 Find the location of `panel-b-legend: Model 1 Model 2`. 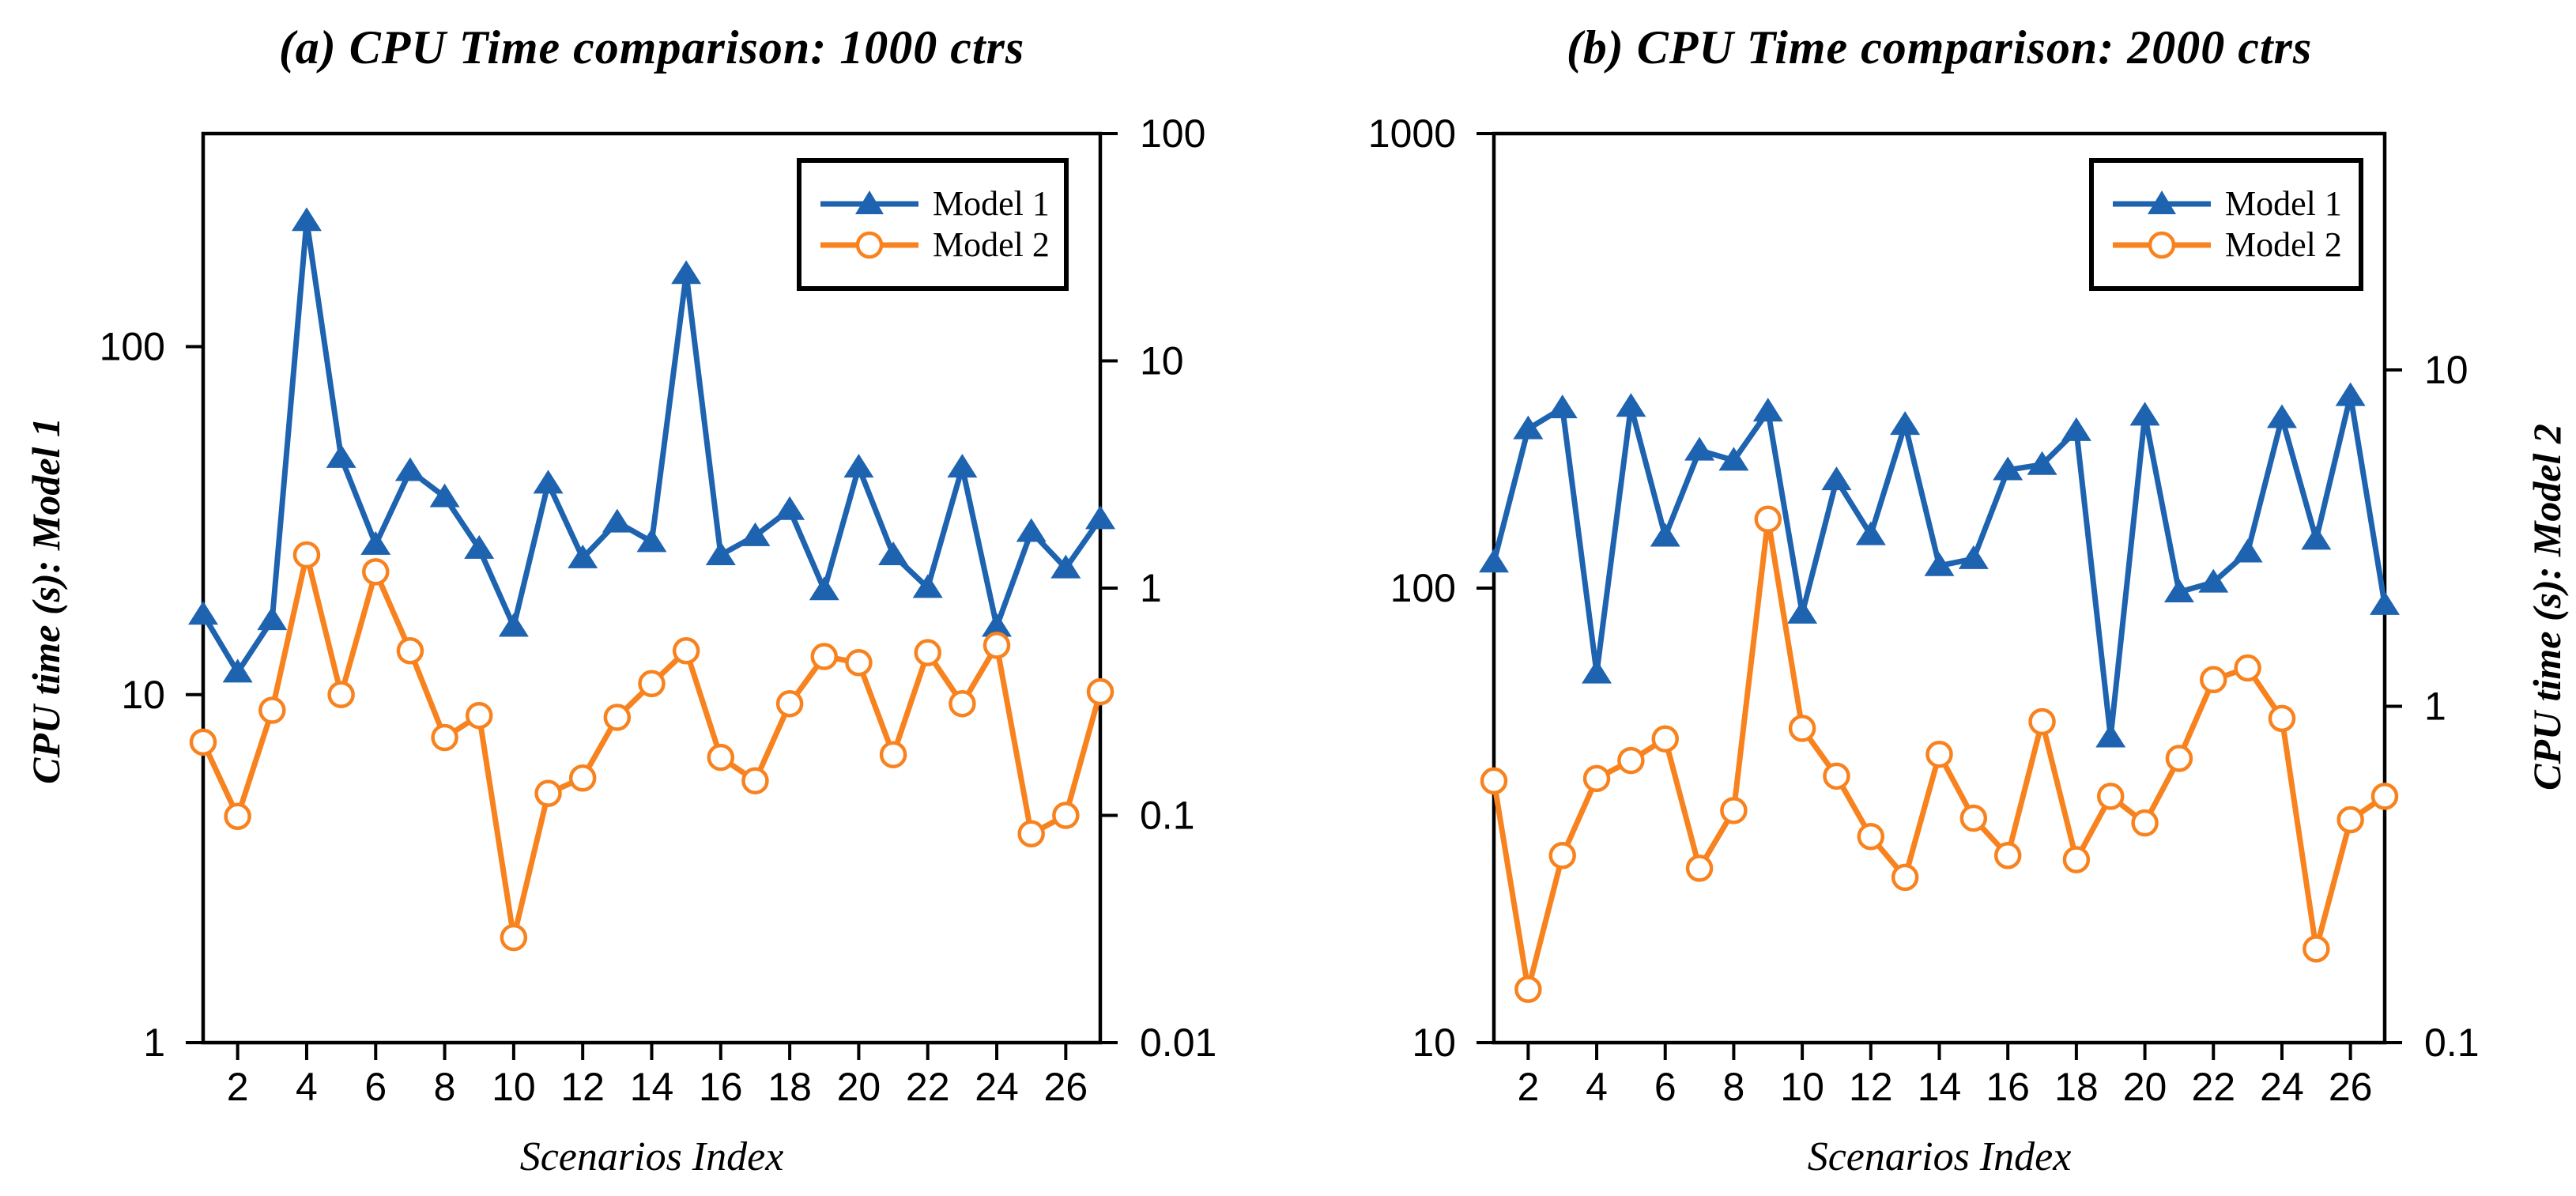

panel-b-legend: Model 1 Model 2 is located at coordinates (2226, 225).